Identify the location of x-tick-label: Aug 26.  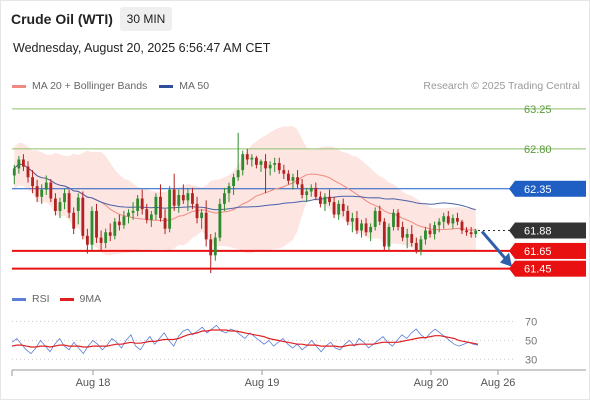
(498, 383).